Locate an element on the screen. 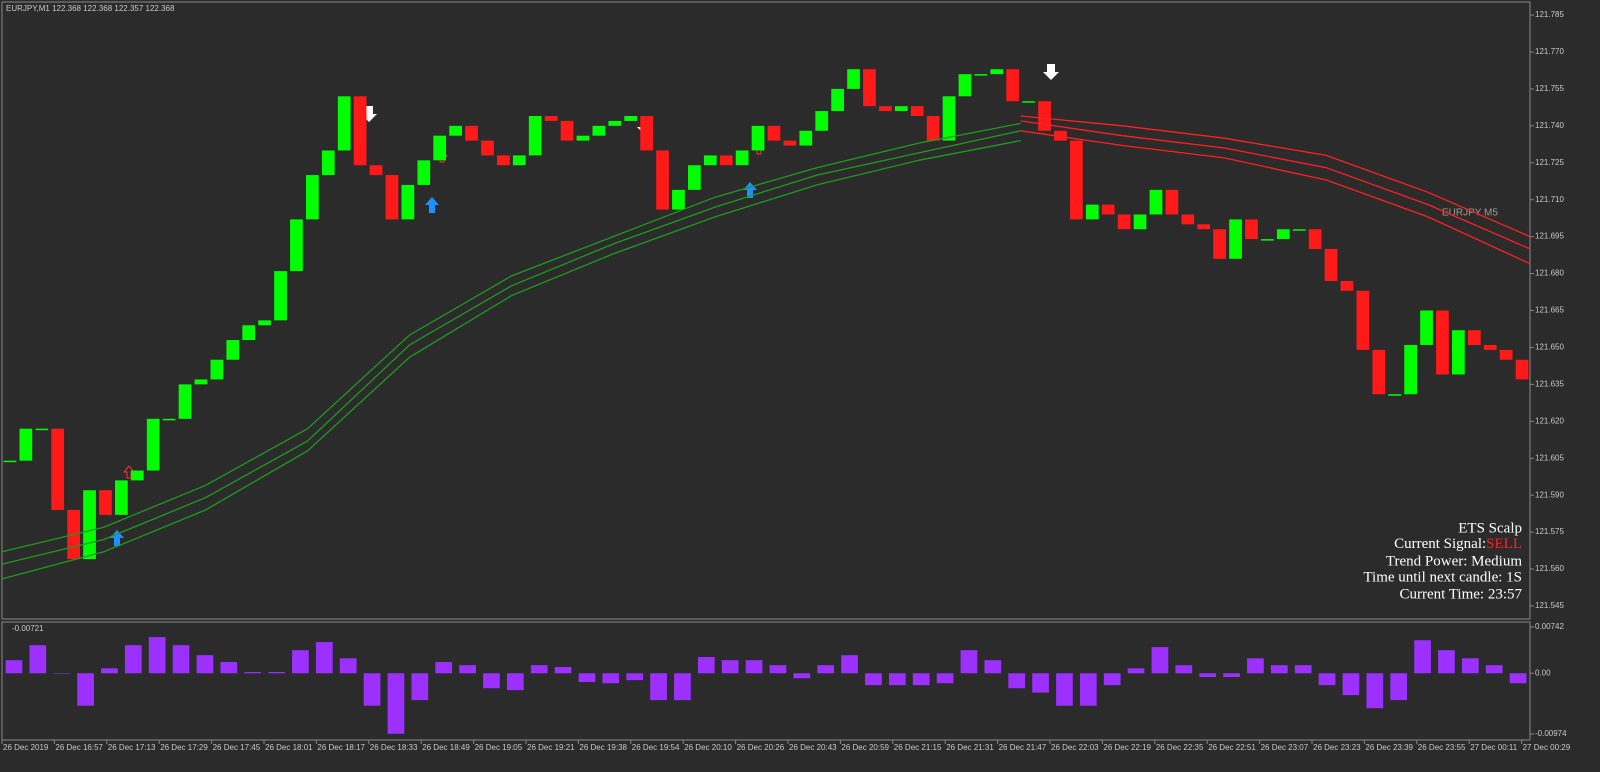 The height and width of the screenshot is (772, 1600). signal-label: Current Signal: is located at coordinates (1440, 544).